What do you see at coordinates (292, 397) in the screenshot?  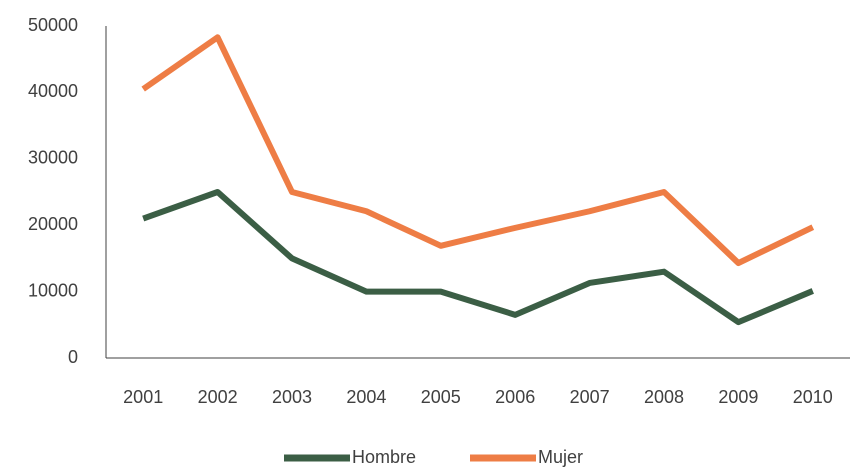 I see `x-tick-label: 2003` at bounding box center [292, 397].